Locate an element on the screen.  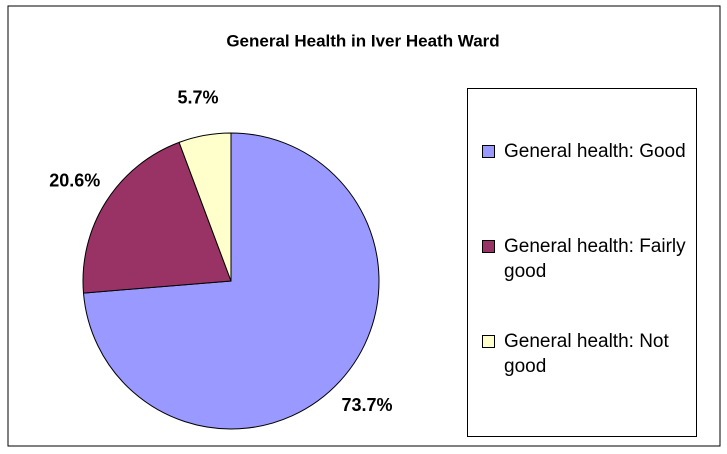
data-label: 5.7% is located at coordinates (198, 98).